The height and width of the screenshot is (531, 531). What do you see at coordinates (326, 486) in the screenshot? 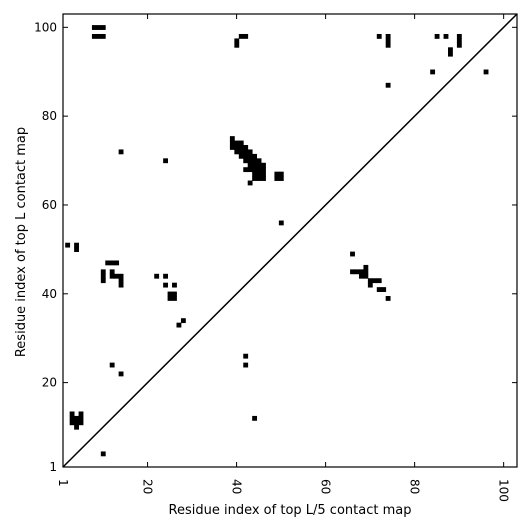
I see `x-tick-label: 60` at bounding box center [326, 486].